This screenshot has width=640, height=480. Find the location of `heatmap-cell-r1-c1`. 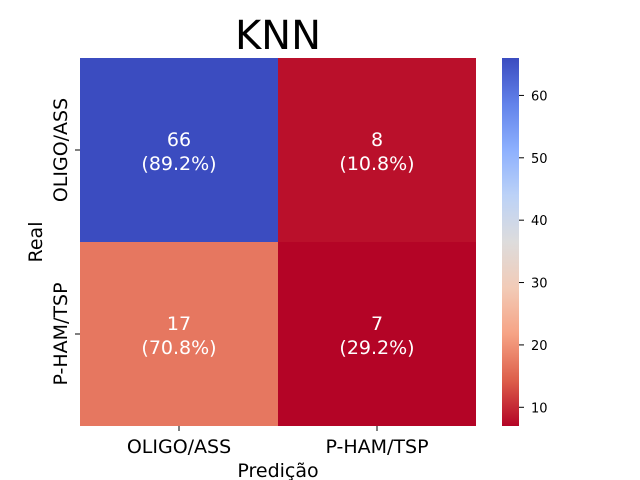

heatmap-cell-r1-c1 is located at coordinates (377, 334).